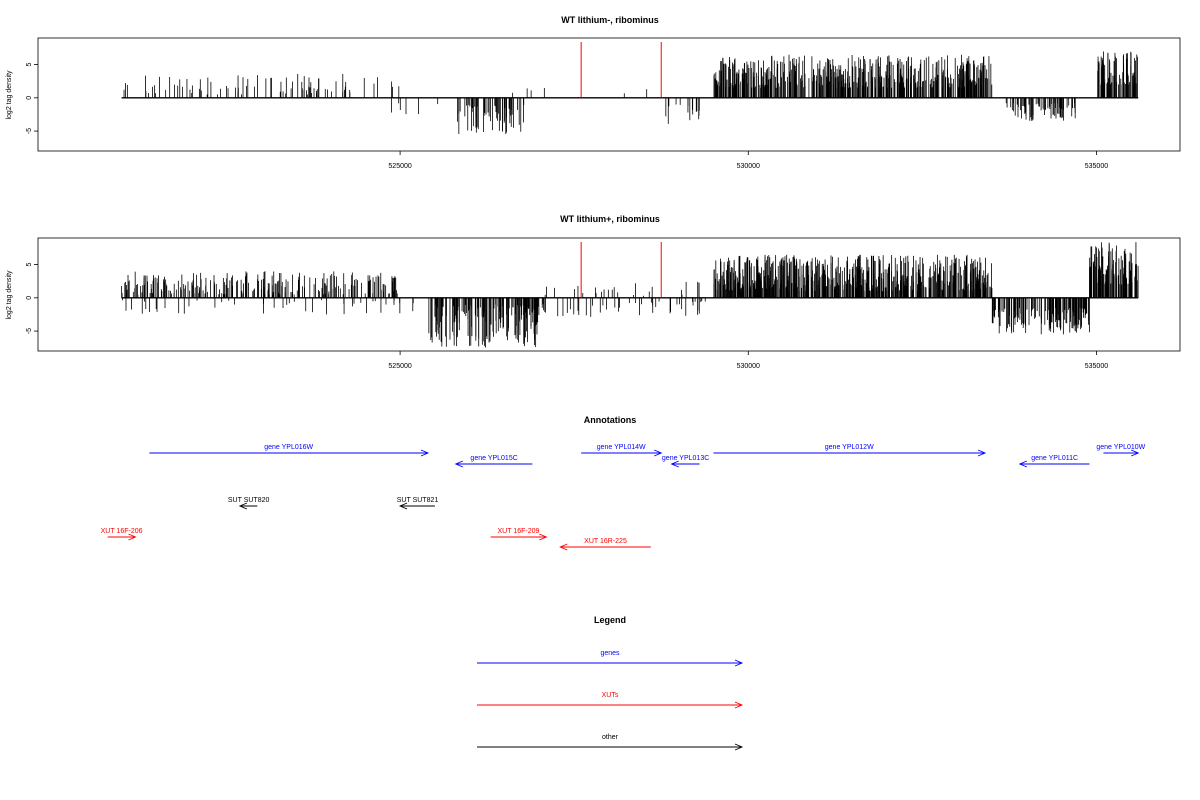 Image resolution: width=1200 pixels, height=800 pixels. Describe the element at coordinates (610, 420) in the screenshot. I see `annotations-title: Annotations` at that location.